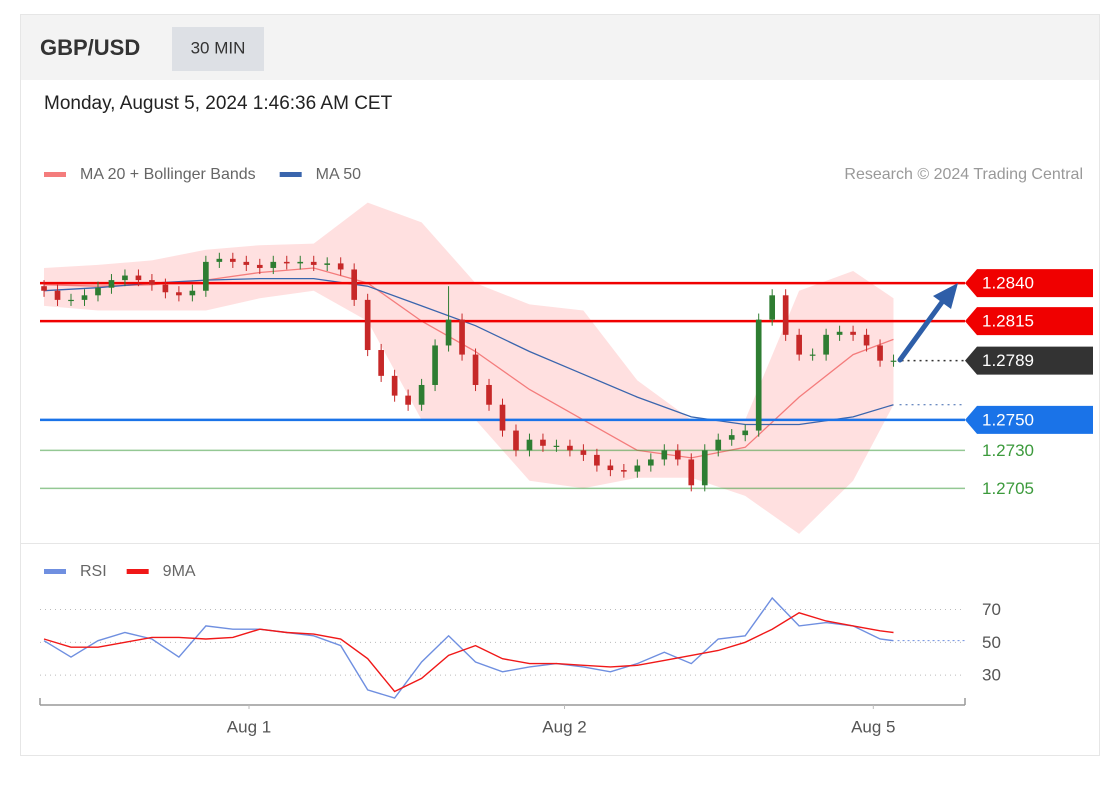 The height and width of the screenshot is (792, 1116). Describe the element at coordinates (991, 642) in the screenshot. I see `y-tick-label: 50` at that location.